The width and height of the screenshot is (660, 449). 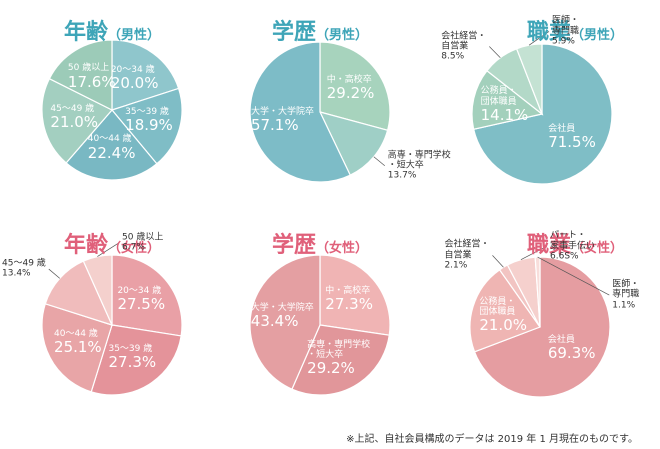 What do you see at coordinates (402, 175) in the screenshot?
I see `value-label: 13.7%` at bounding box center [402, 175].